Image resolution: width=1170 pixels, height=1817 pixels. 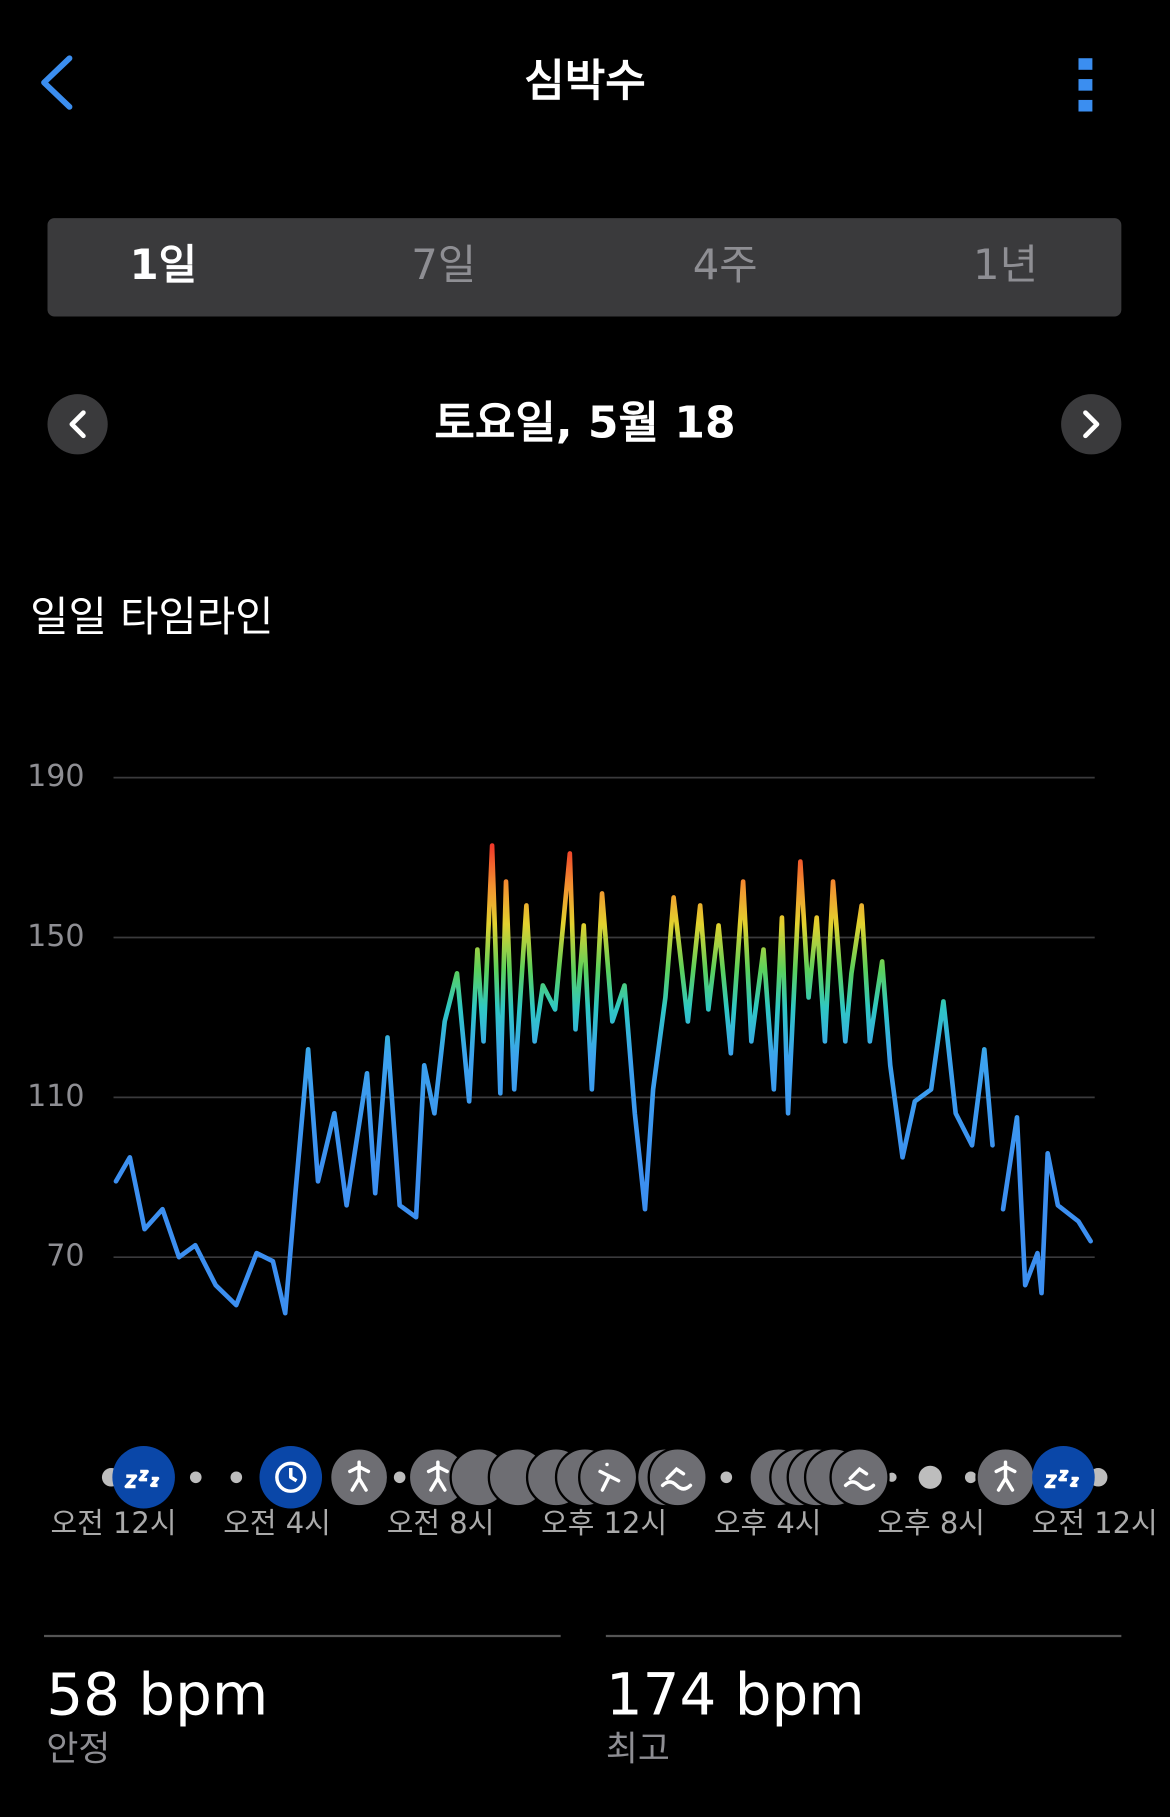 What do you see at coordinates (57, 82) in the screenshot?
I see `back-button` at bounding box center [57, 82].